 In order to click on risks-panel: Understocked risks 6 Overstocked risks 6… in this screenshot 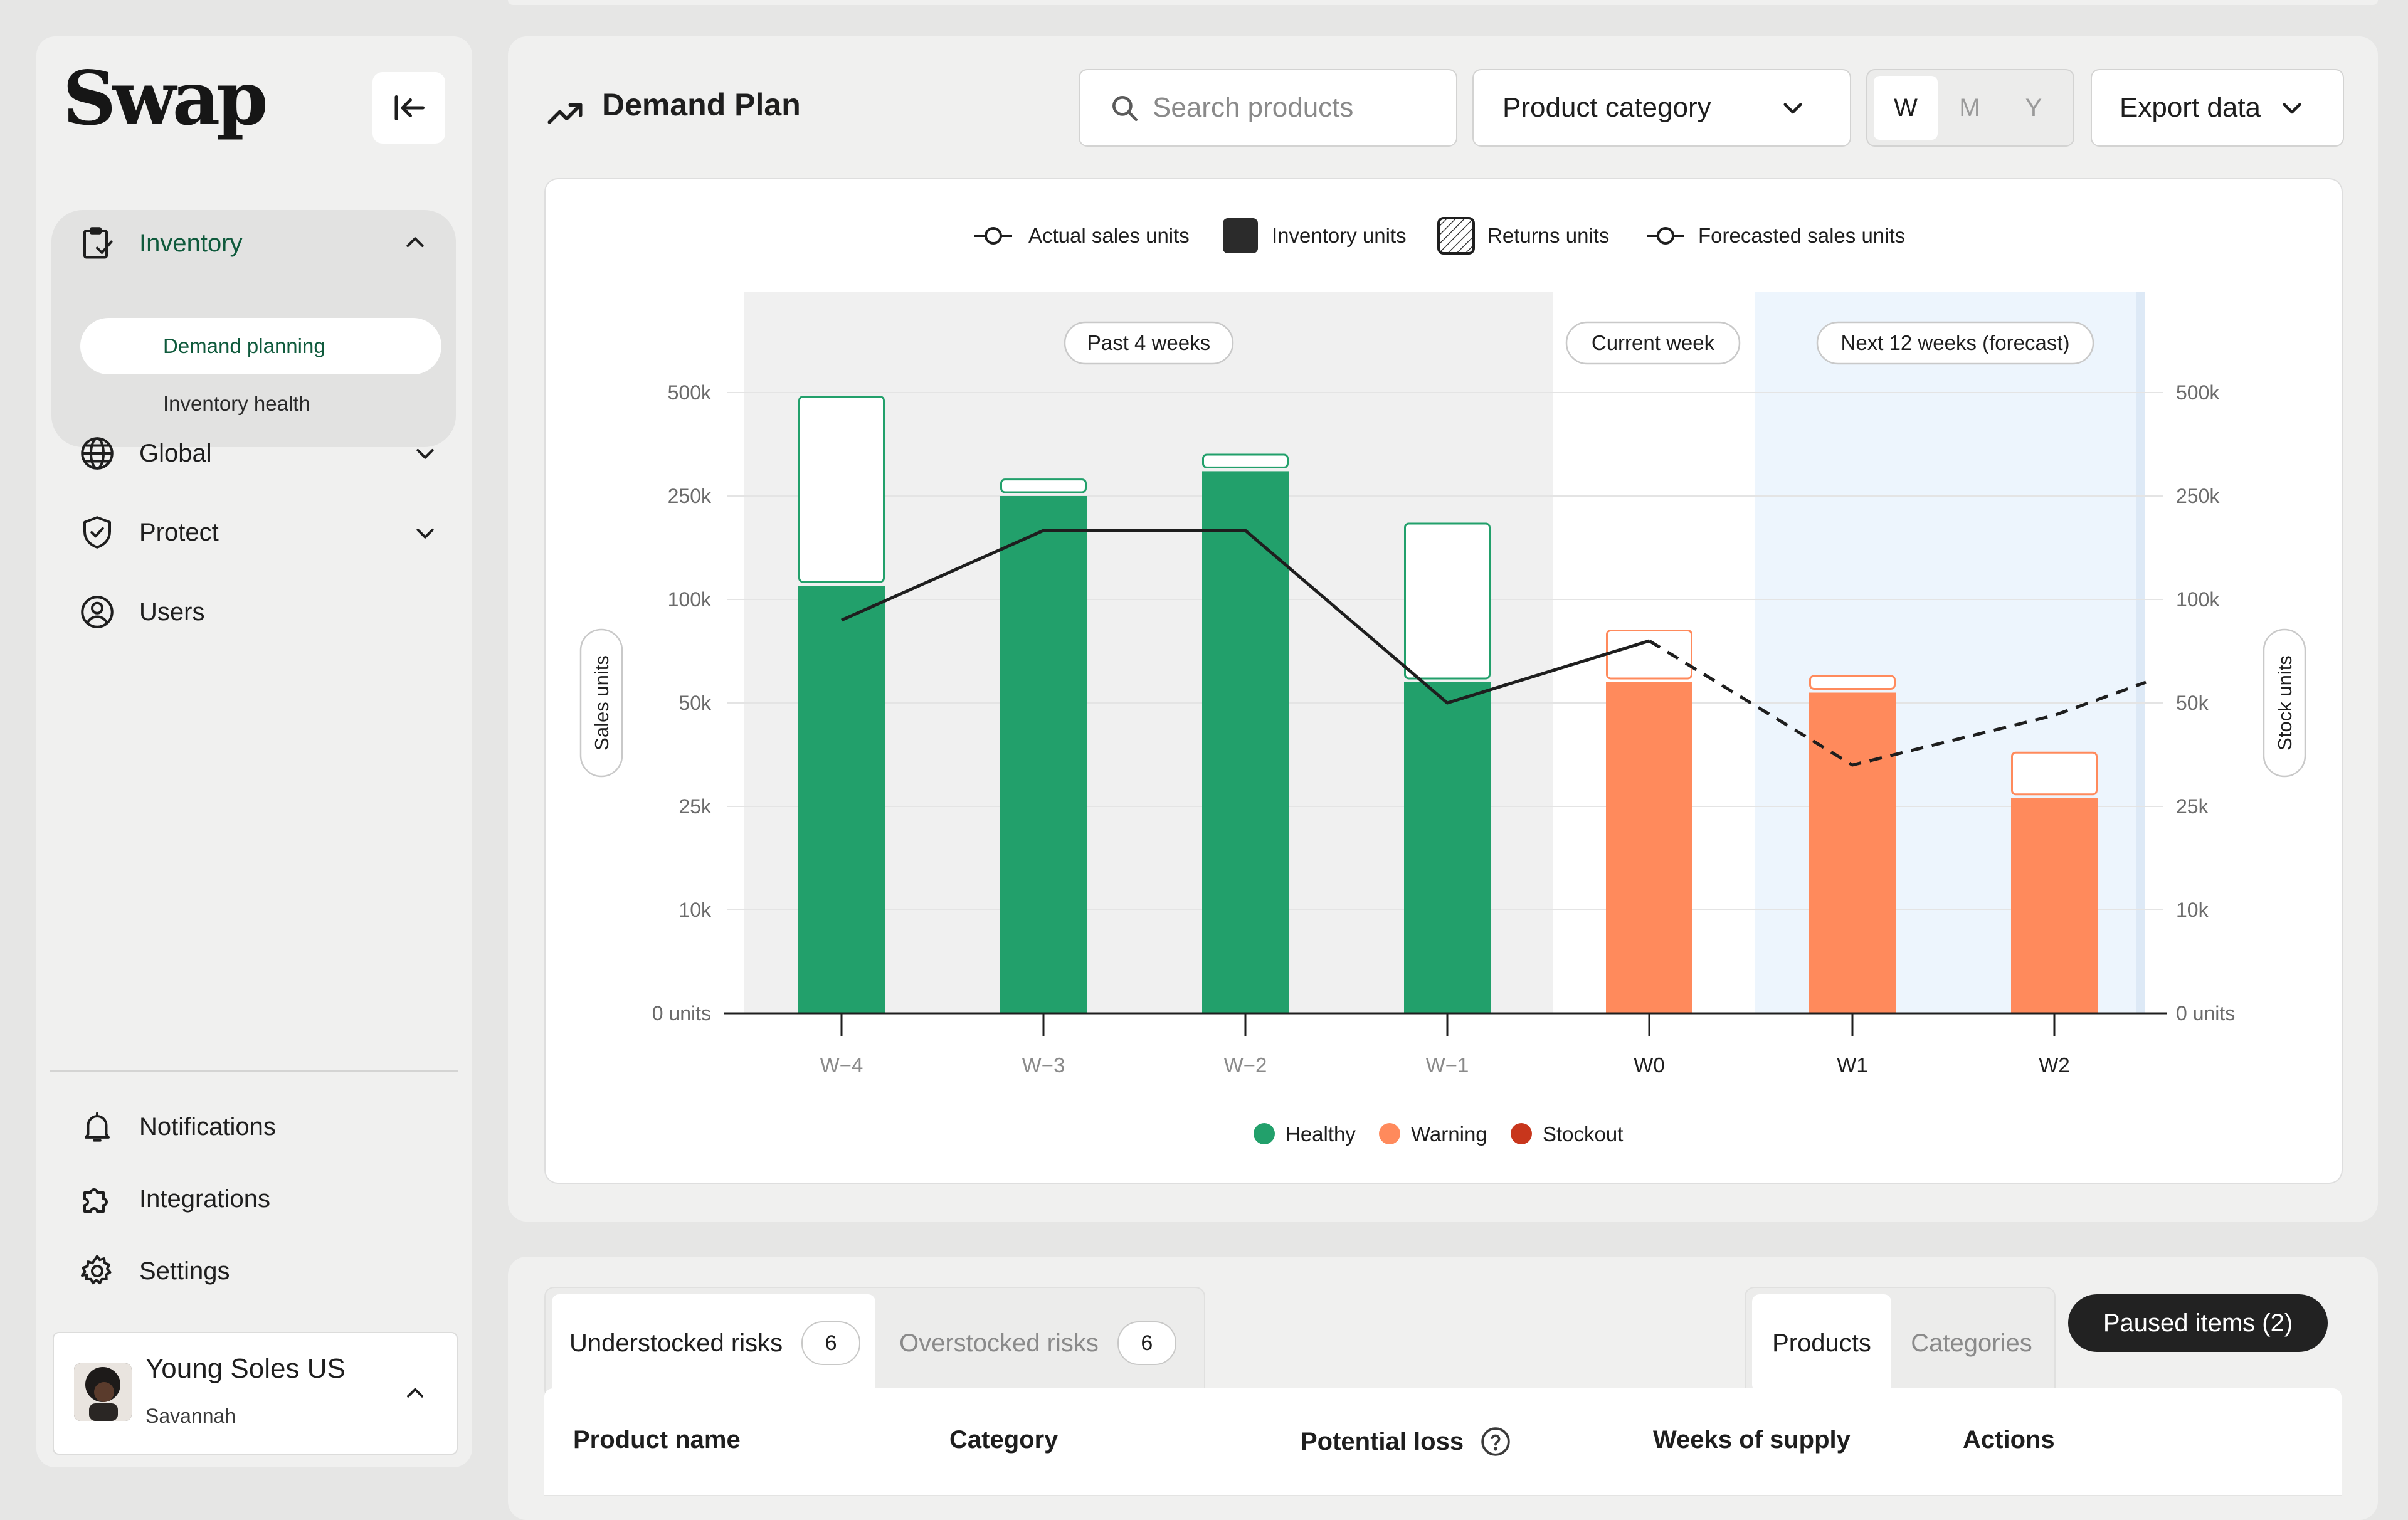, I will do `click(1443, 1389)`.